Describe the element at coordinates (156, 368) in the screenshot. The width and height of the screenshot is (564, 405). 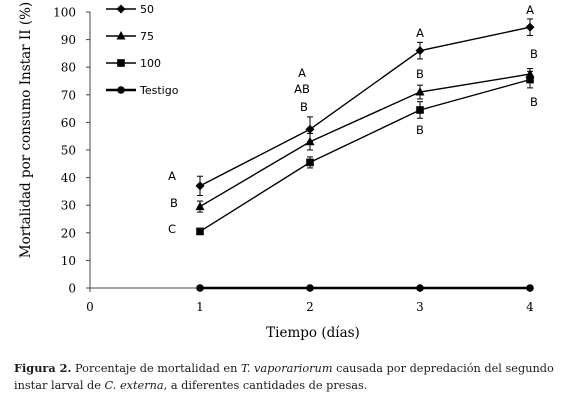
I see `caption-text-1: Porcentaje de mortalidad en` at that location.